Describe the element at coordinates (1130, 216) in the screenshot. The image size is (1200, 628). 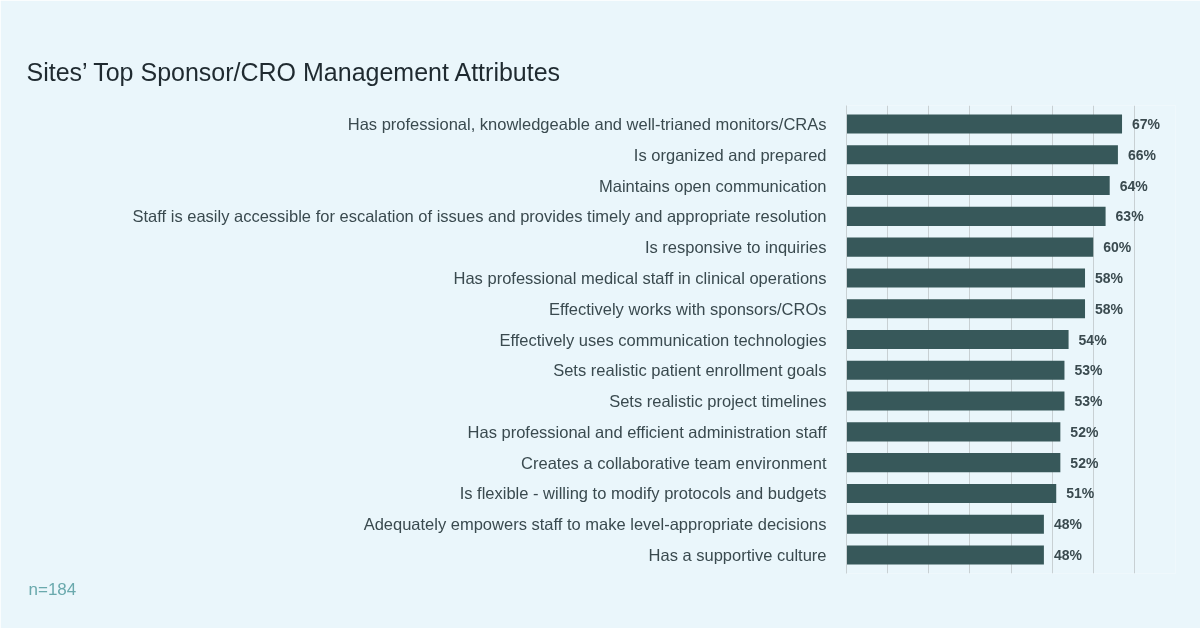
I see `data-label: 63%` at that location.